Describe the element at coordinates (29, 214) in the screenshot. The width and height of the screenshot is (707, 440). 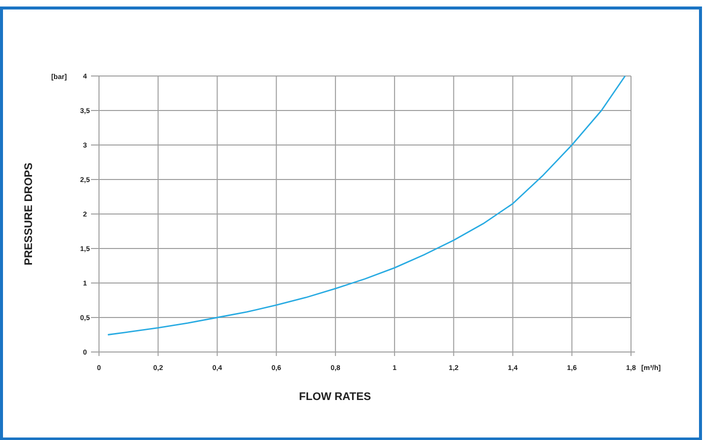
I see `y-axis-title: PRESSURE DROPS` at that location.